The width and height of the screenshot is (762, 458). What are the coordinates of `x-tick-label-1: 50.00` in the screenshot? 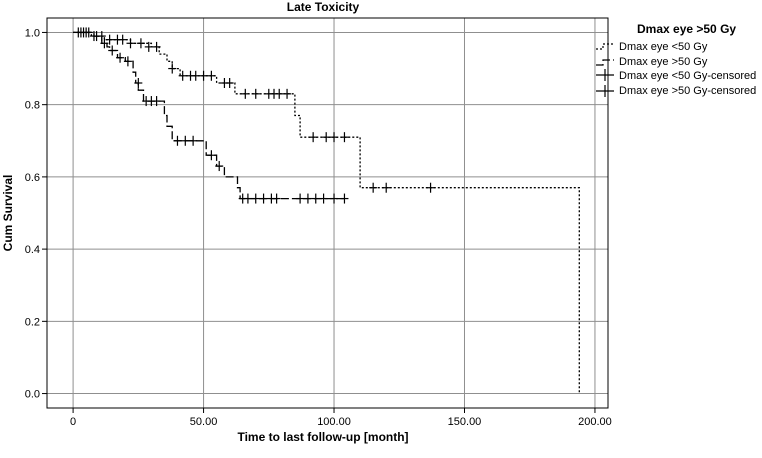 It's located at (204, 422).